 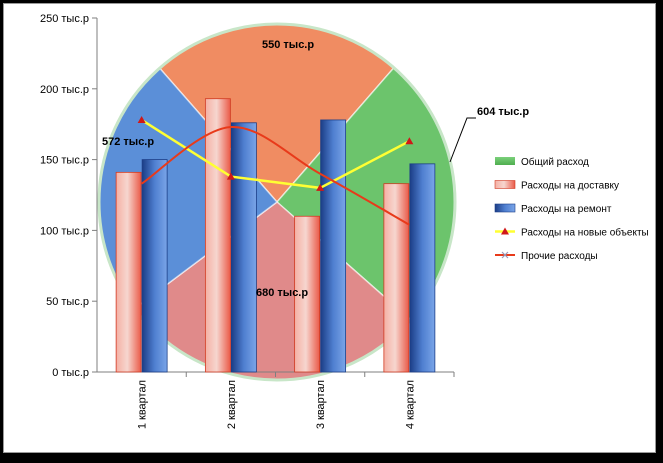 What do you see at coordinates (585, 233) in the screenshot?
I see `legend-label-new: Расходы на новые объекты` at bounding box center [585, 233].